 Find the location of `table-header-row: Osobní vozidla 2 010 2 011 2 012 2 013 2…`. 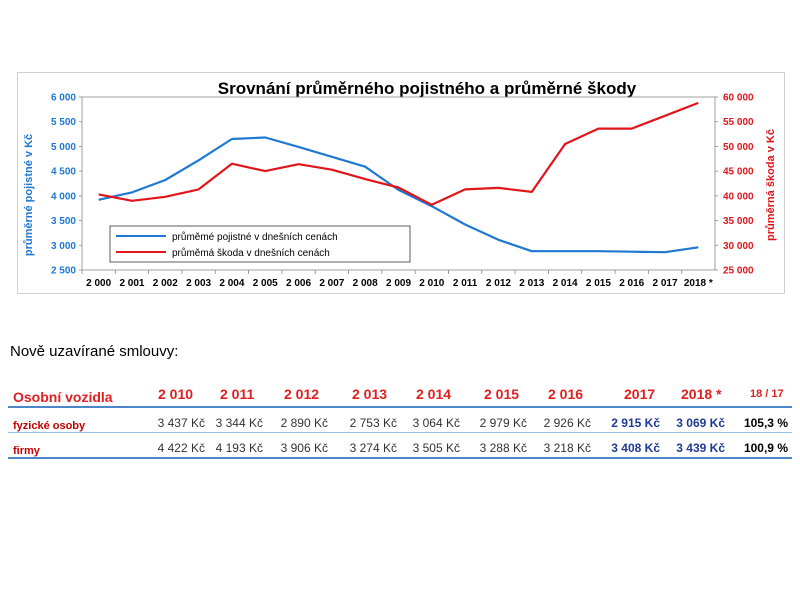

table-header-row: Osobní vozidla 2 010 2 011 2 012 2 013 2… is located at coordinates (400, 395).